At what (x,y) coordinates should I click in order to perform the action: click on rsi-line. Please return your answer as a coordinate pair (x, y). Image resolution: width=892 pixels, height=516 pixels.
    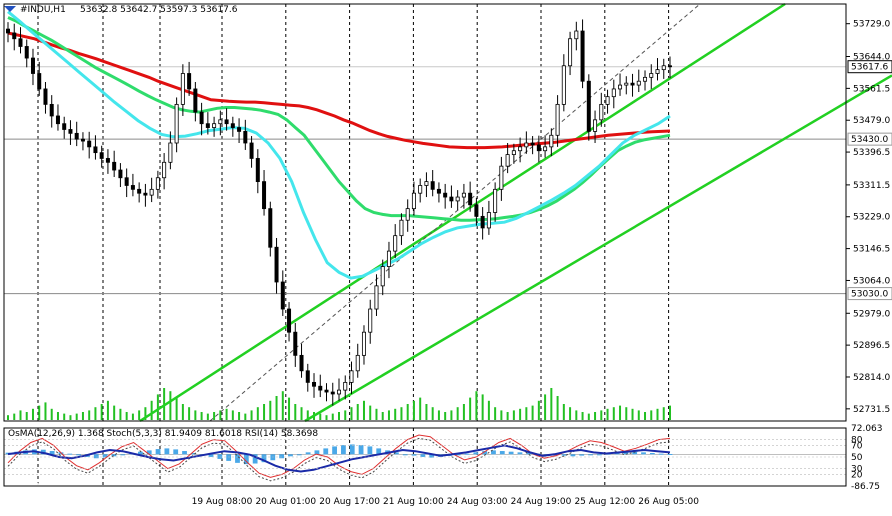
    Looking at the image, I should click on (339, 458).